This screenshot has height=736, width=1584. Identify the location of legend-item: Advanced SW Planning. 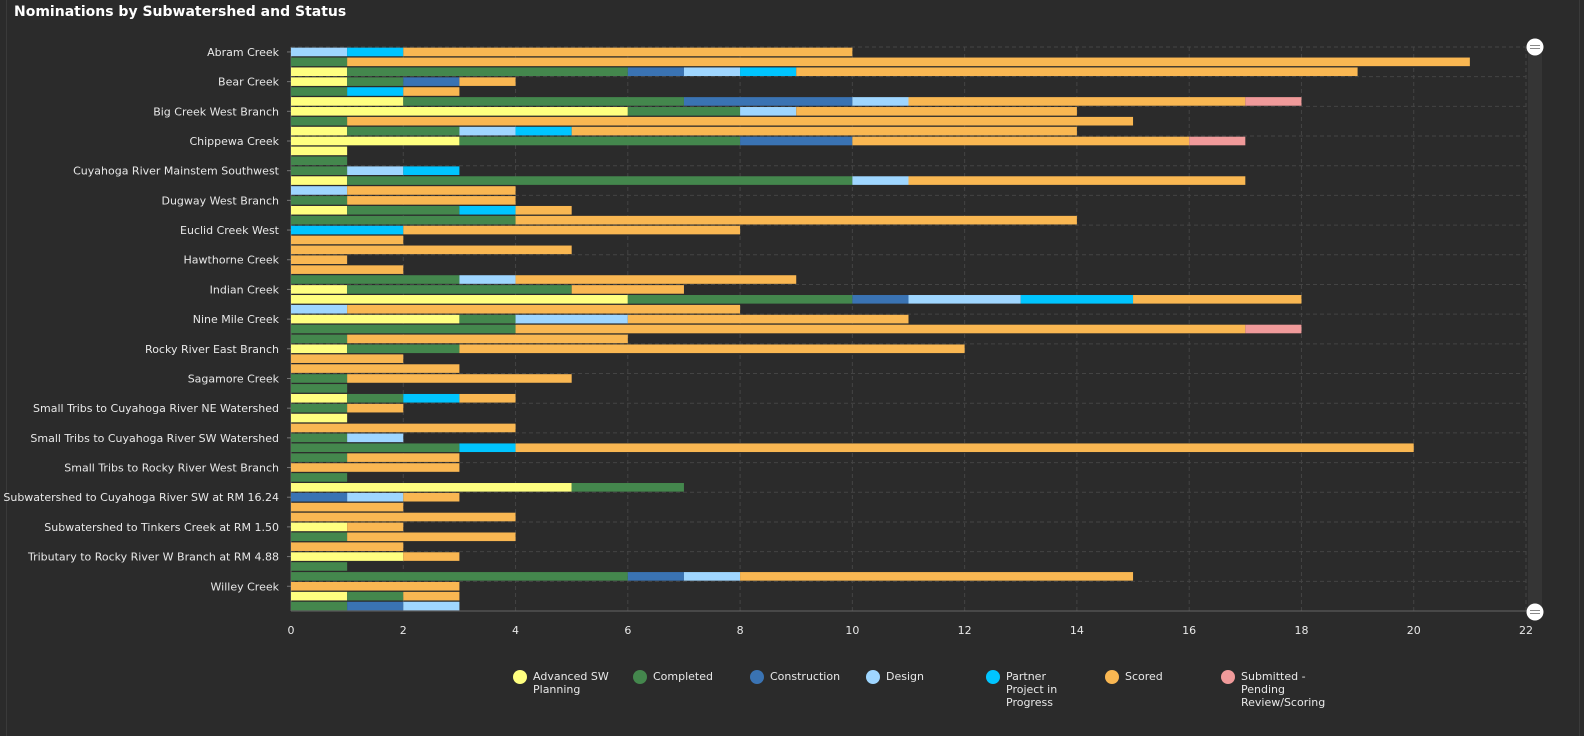
(563, 683).